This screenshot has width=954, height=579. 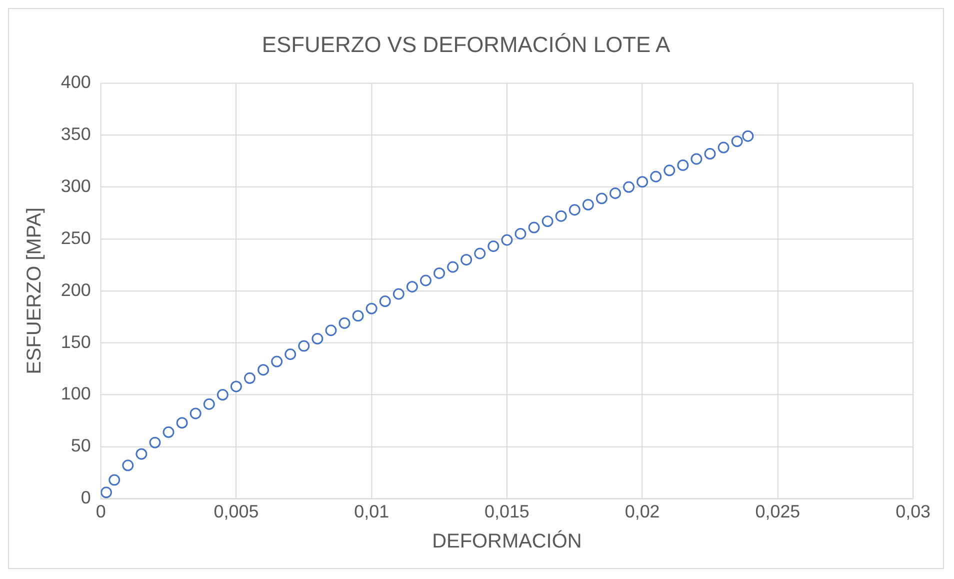 I want to click on y-tick-label: 250, so click(x=75, y=238).